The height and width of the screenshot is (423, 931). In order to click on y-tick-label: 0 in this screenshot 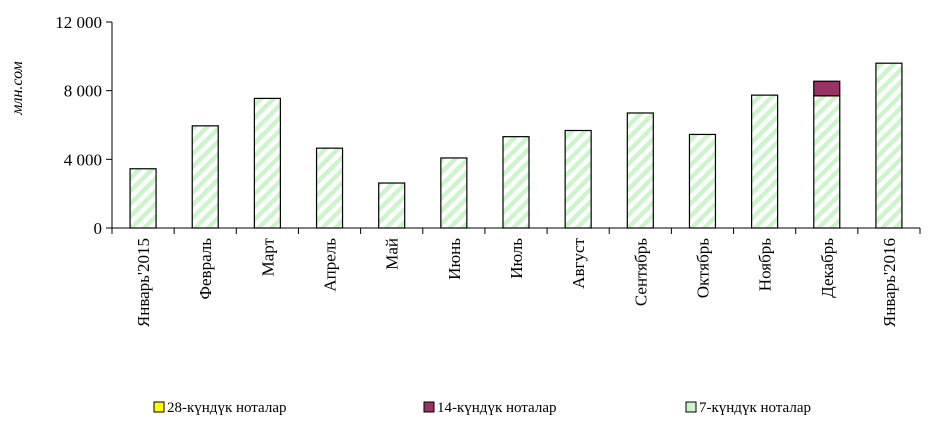, I will do `click(98, 228)`.